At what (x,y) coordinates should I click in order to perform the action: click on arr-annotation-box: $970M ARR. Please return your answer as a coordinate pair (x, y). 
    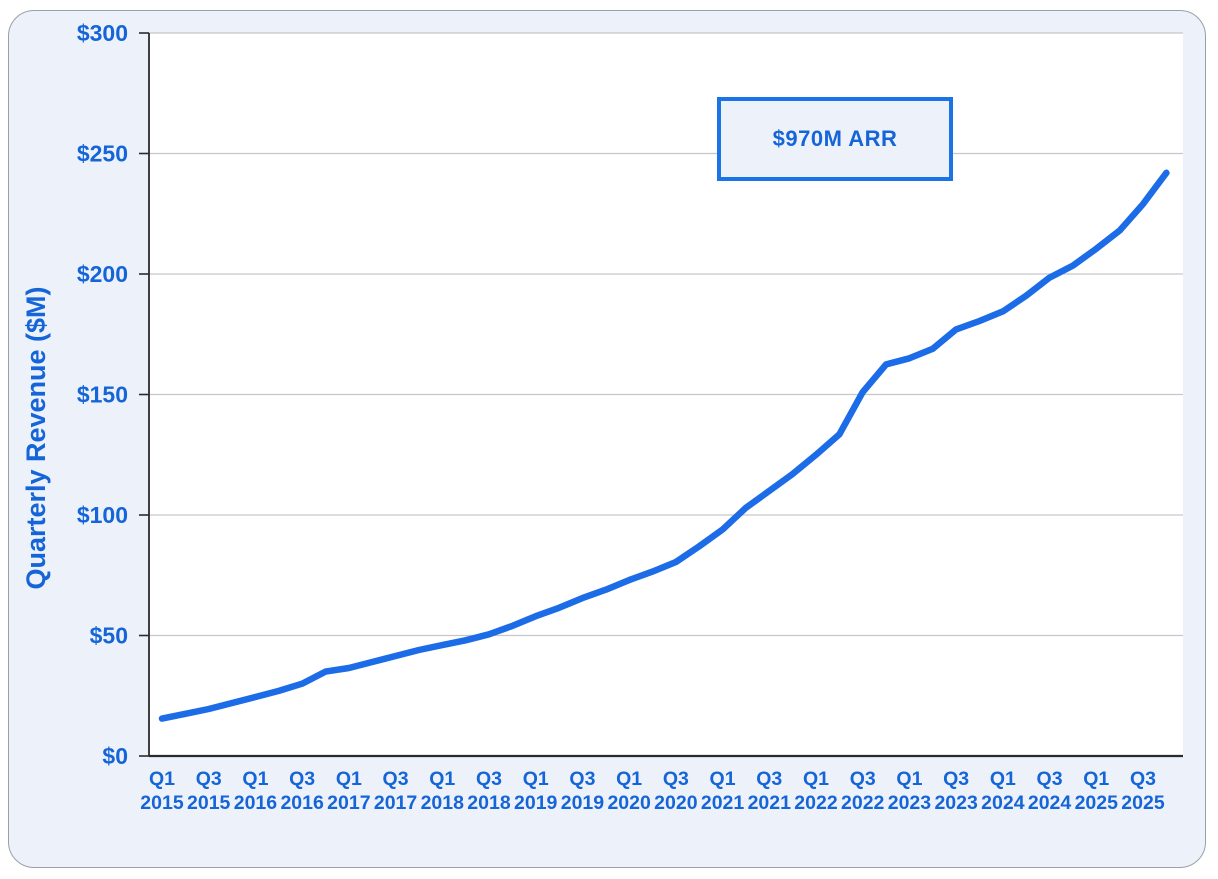
    Looking at the image, I should click on (835, 139).